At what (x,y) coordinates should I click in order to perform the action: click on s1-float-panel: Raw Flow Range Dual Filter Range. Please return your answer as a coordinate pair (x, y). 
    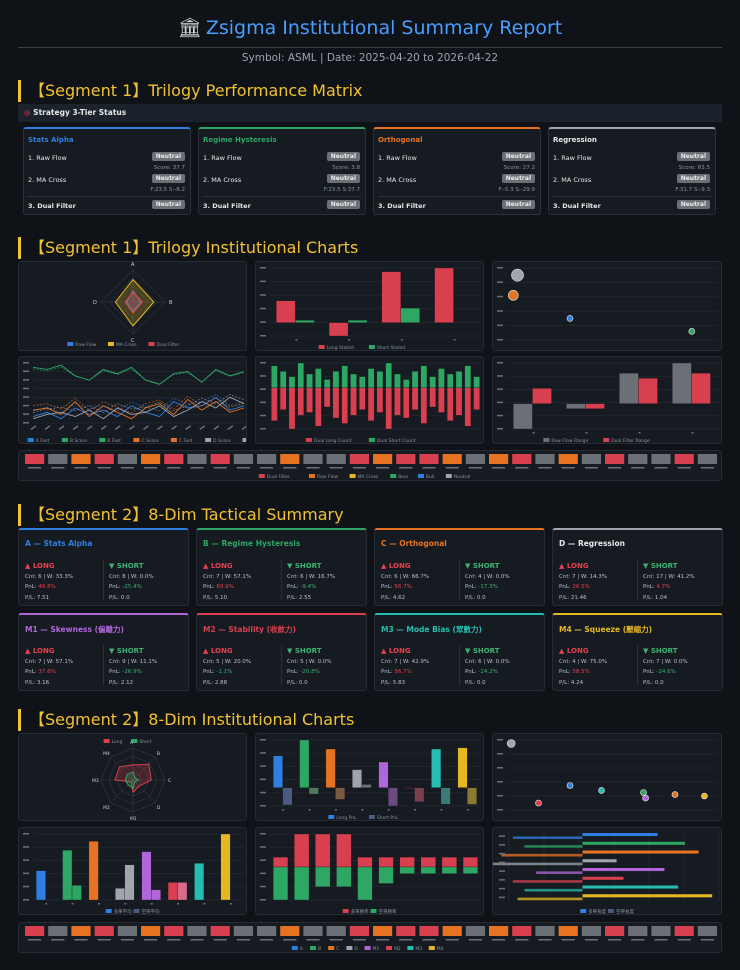
    Looking at the image, I should click on (607, 400).